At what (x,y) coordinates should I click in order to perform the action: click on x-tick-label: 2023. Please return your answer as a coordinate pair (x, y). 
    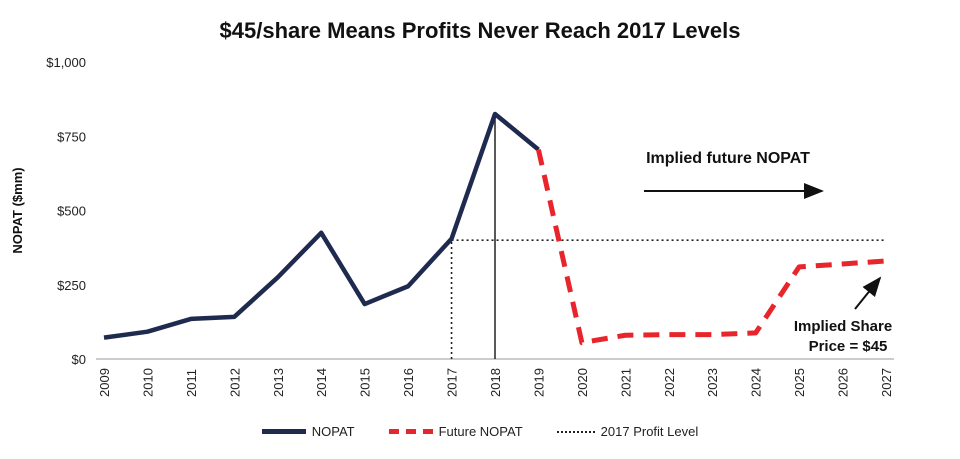
    Looking at the image, I should click on (712, 382).